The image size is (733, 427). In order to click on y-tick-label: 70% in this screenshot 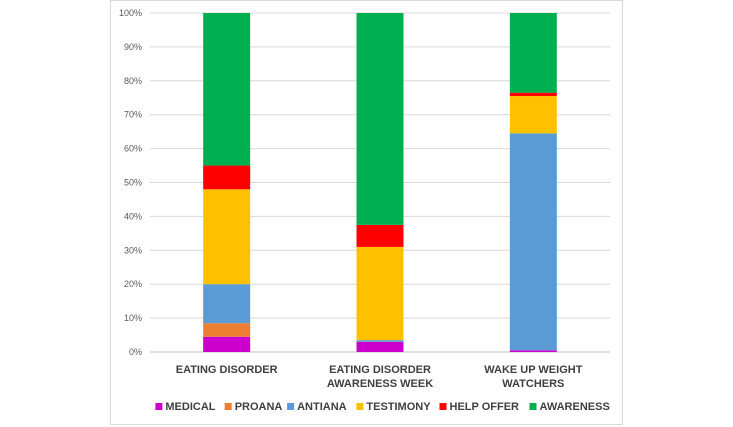, I will do `click(133, 115)`.